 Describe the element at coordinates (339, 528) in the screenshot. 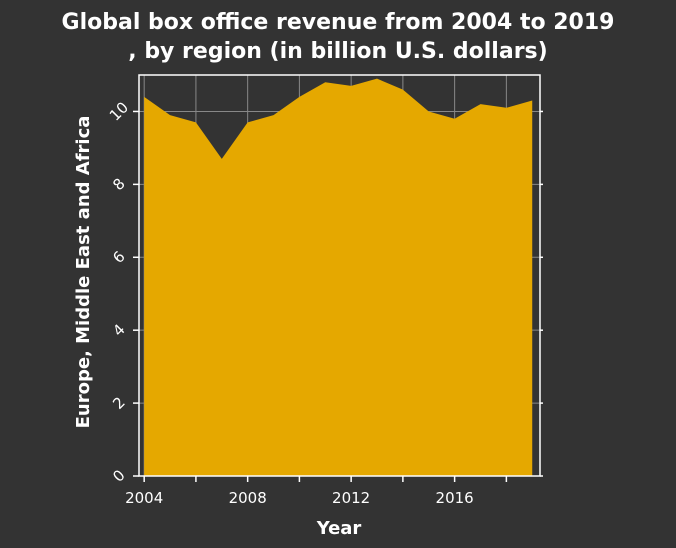

I see `x-axis-label: Year` at that location.